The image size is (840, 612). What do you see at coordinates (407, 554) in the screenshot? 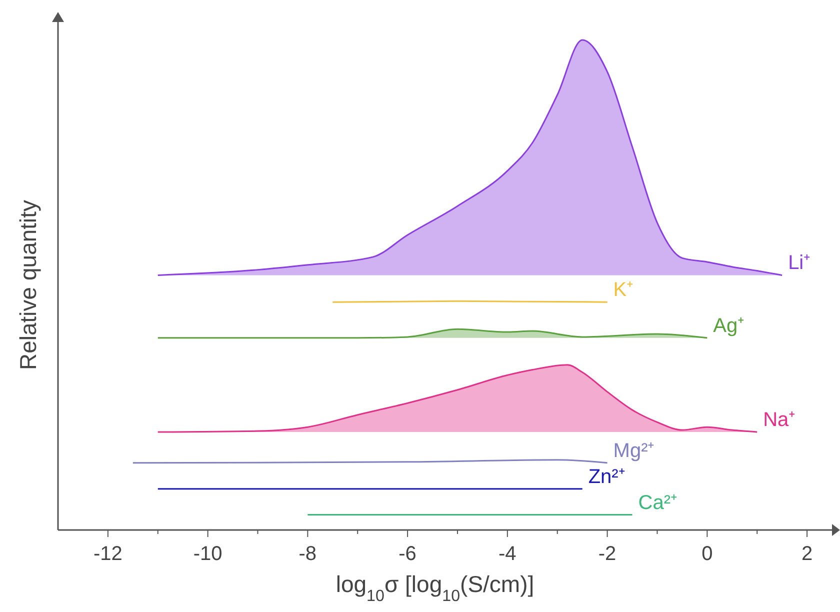
I see `x-tick-label: -6` at bounding box center [407, 554].